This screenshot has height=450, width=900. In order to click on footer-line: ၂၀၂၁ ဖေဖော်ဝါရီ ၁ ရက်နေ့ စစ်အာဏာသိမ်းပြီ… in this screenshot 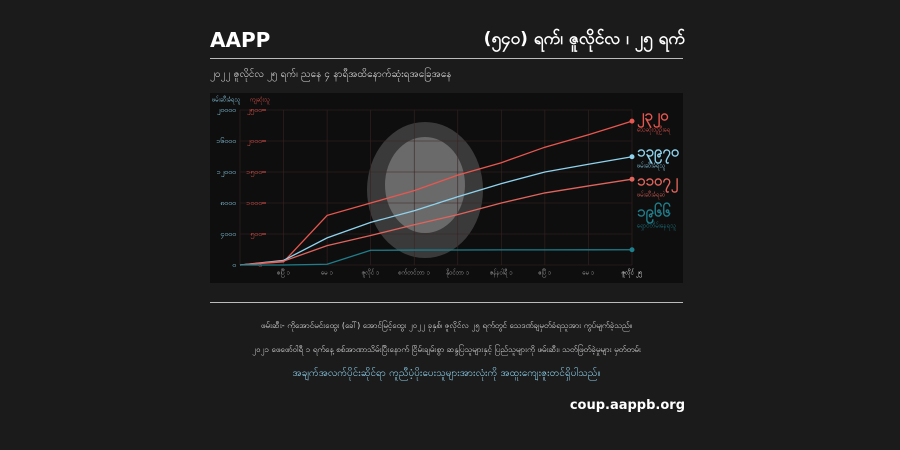, I will do `click(446, 349)`.